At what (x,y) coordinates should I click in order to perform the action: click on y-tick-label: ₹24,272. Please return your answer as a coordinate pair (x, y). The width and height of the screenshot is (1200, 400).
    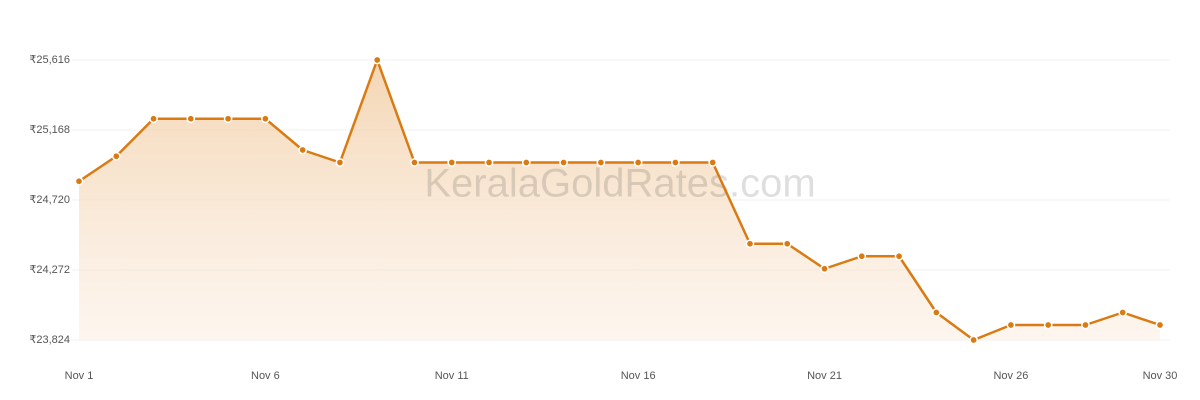
    Looking at the image, I should click on (49, 270).